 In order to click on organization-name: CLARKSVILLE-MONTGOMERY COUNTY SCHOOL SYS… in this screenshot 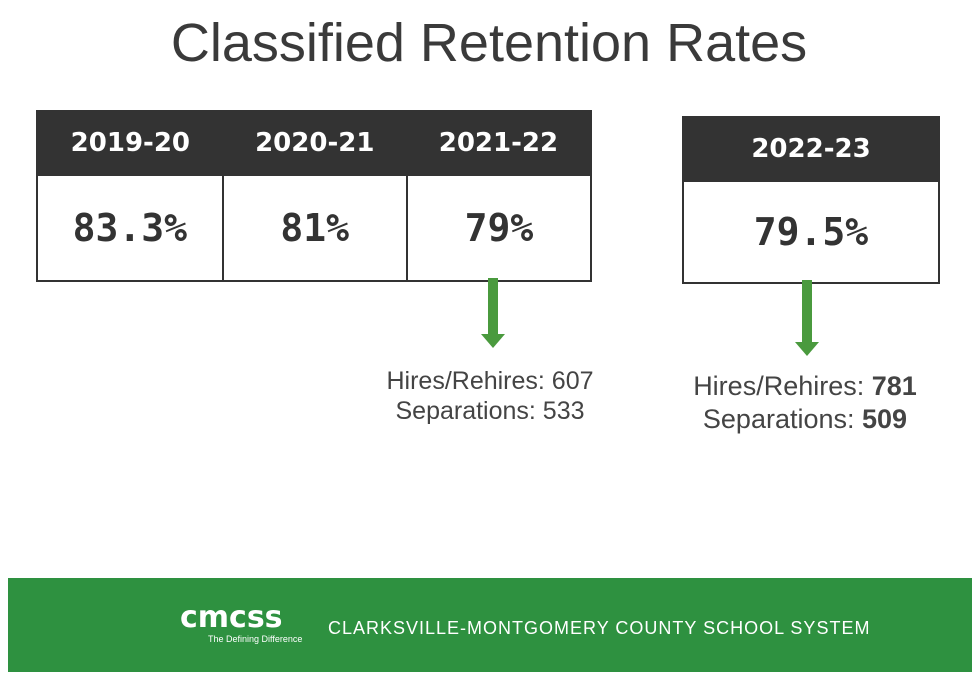, I will do `click(599, 628)`.